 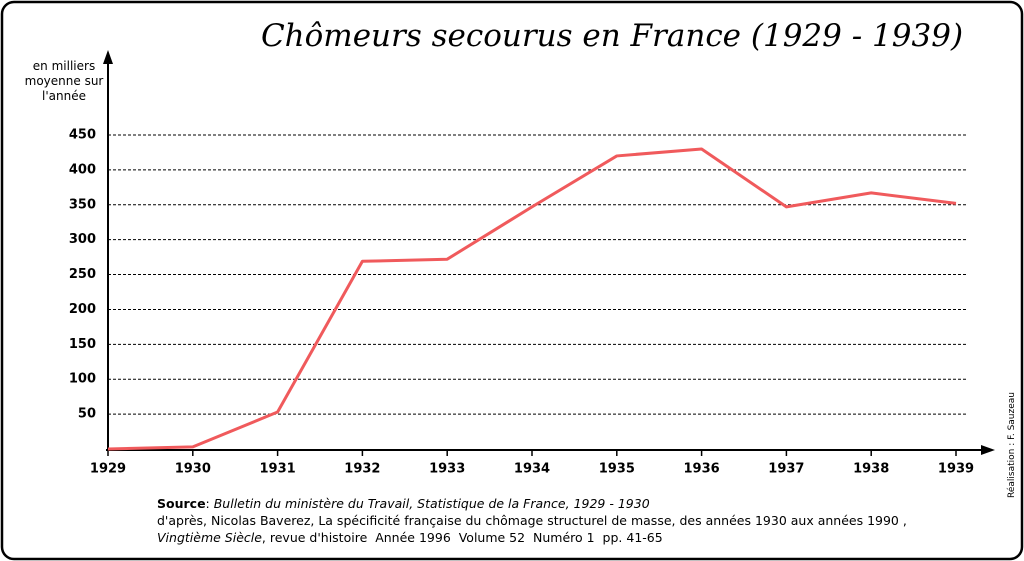 I want to click on x-tick-label: 1931, so click(x=278, y=469).